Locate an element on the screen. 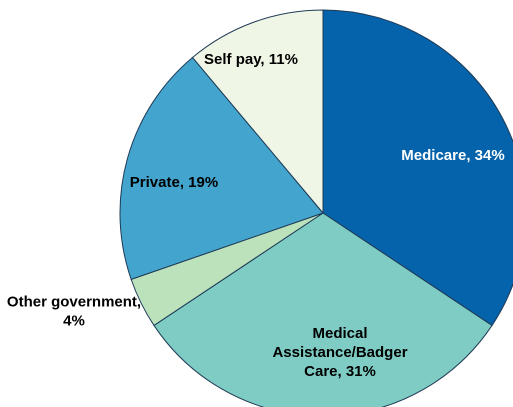  pie-label-line: 4% is located at coordinates (74, 321).